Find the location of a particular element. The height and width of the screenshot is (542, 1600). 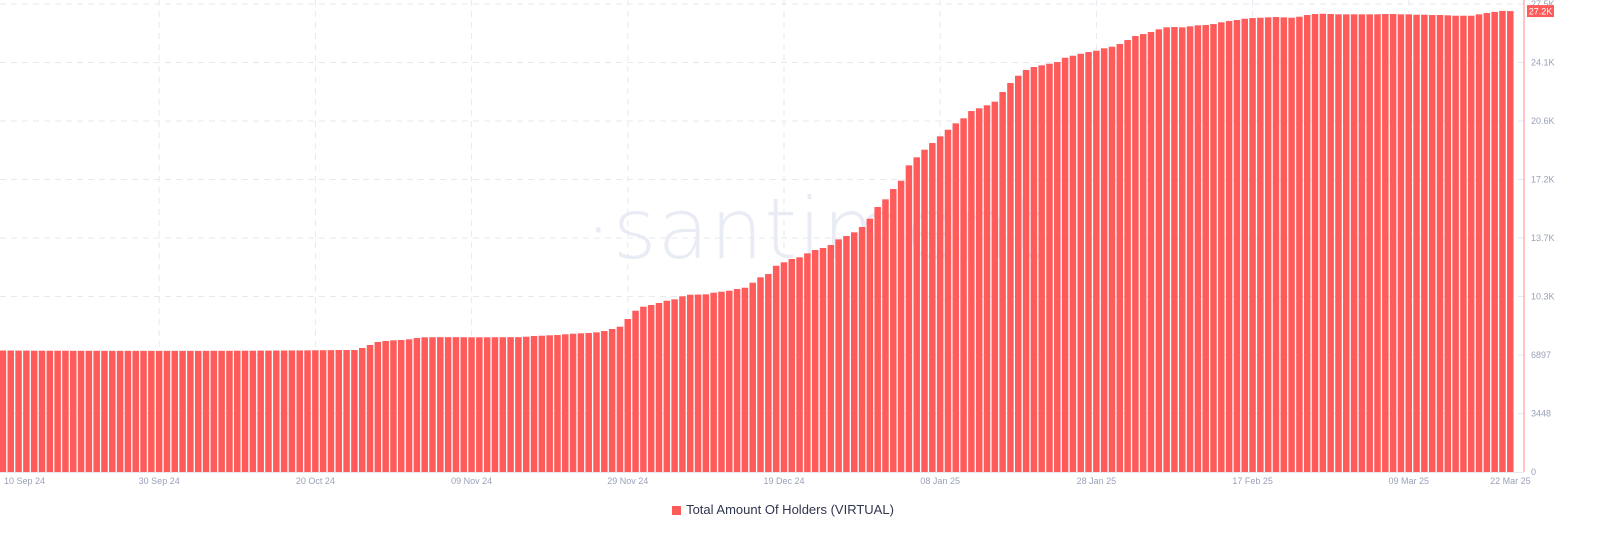

last-value-tag is located at coordinates (1540, 11).